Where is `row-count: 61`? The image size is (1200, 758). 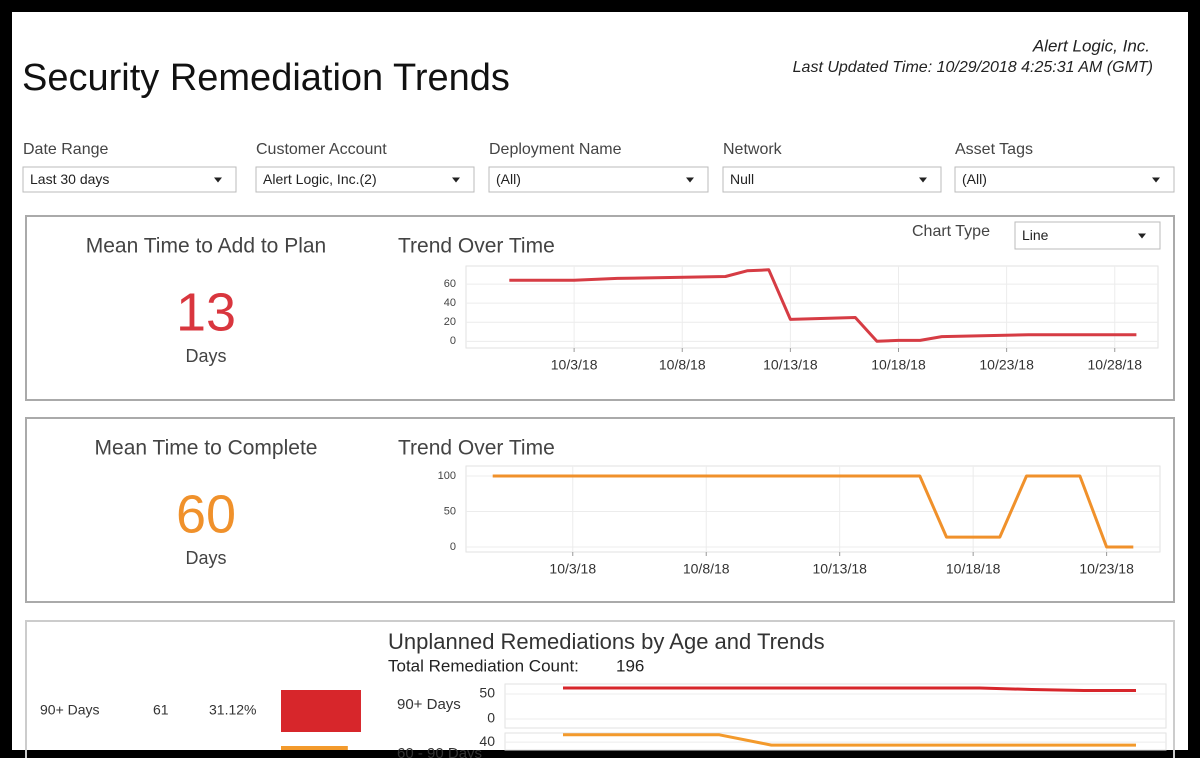
row-count: 61 is located at coordinates (161, 710).